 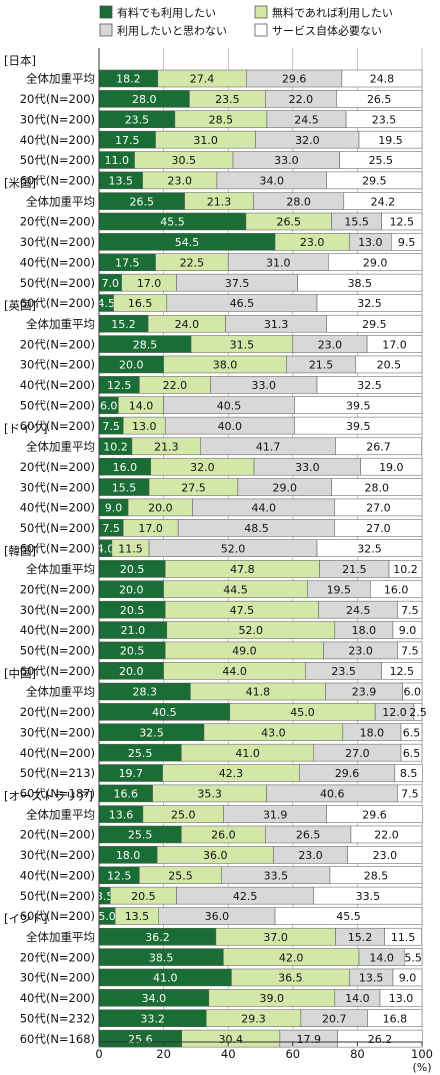 What do you see at coordinates (172, 222) in the screenshot?
I see `data-label: 45.5` at bounding box center [172, 222].